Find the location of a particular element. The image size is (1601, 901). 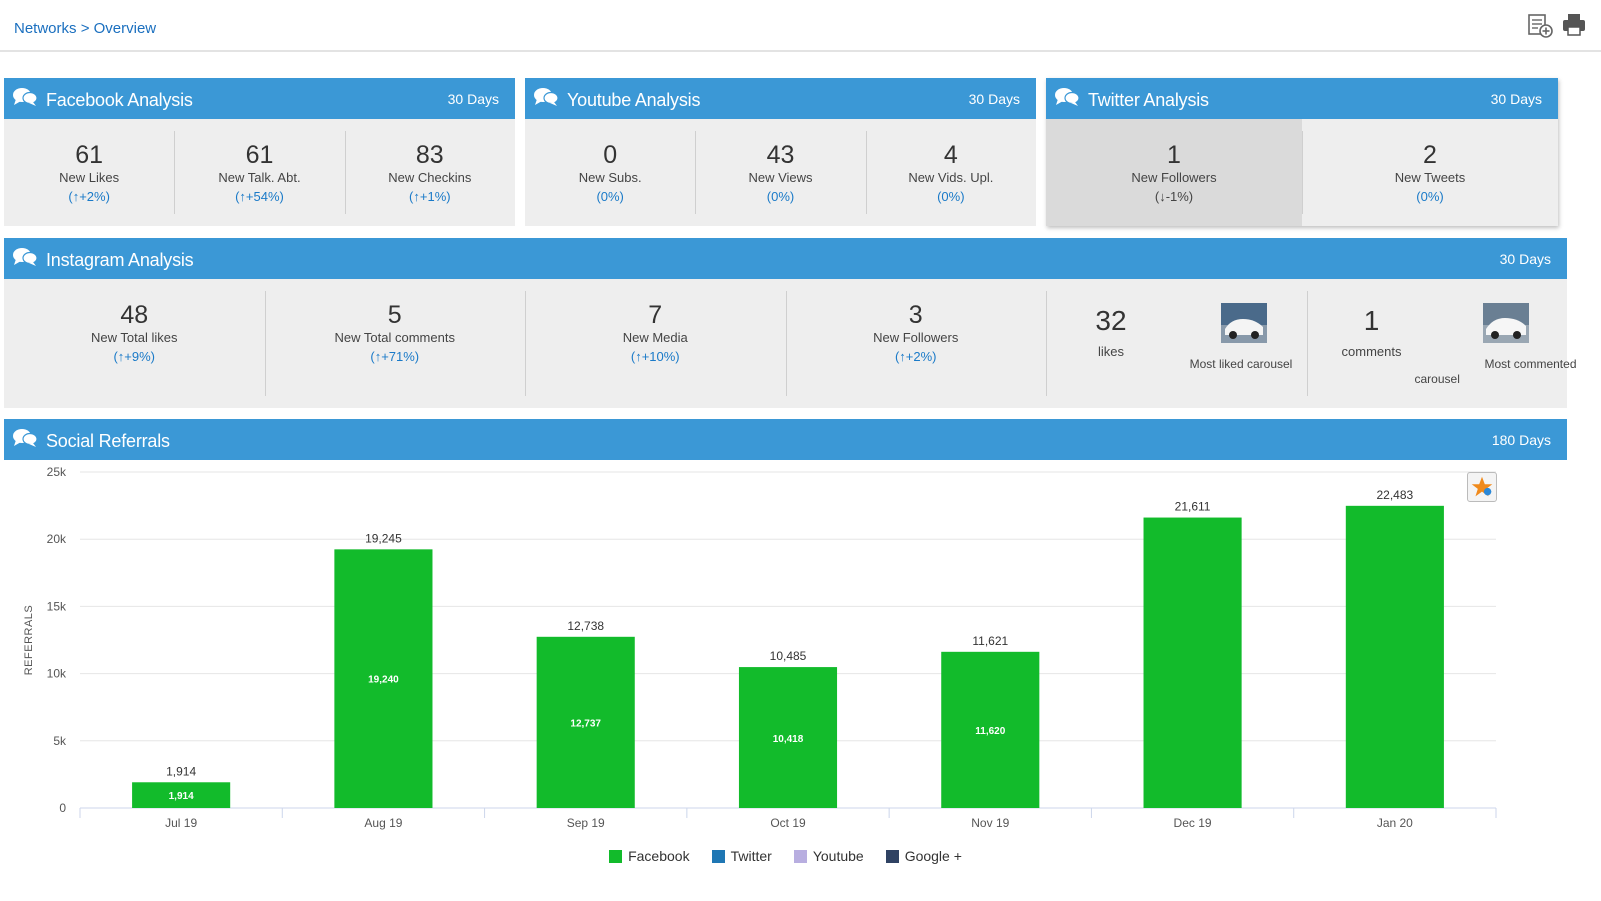

stat-label: New Vids. Upl. is located at coordinates (951, 177).